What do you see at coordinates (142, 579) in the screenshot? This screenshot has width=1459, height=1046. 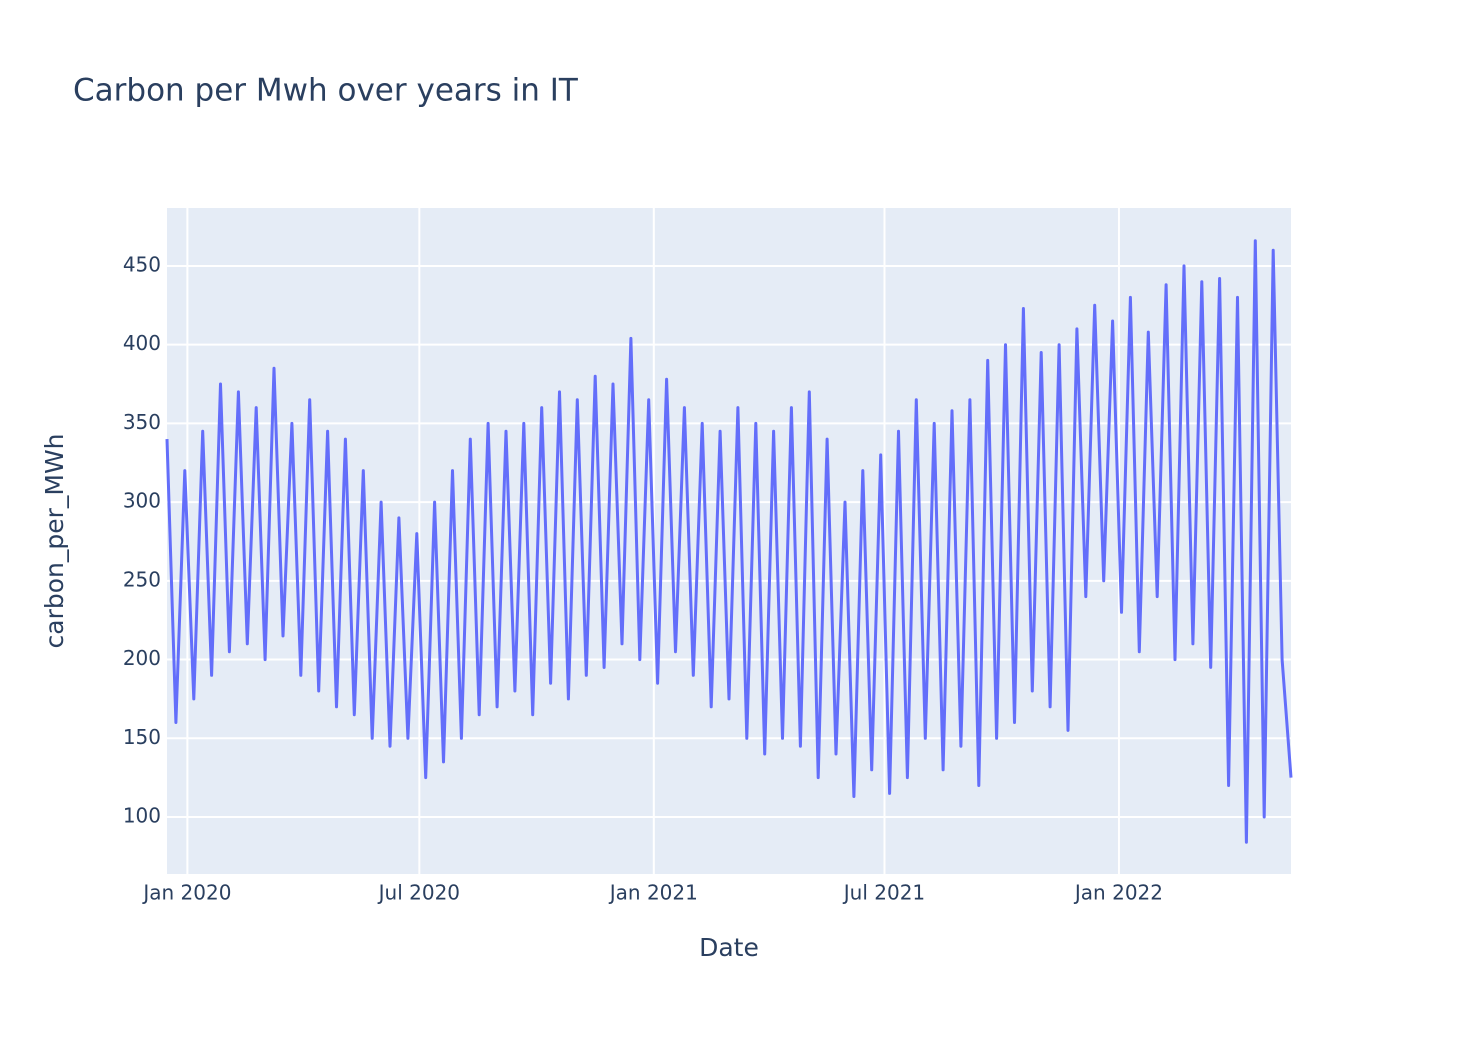 I see `y-tick-label: 250` at bounding box center [142, 579].